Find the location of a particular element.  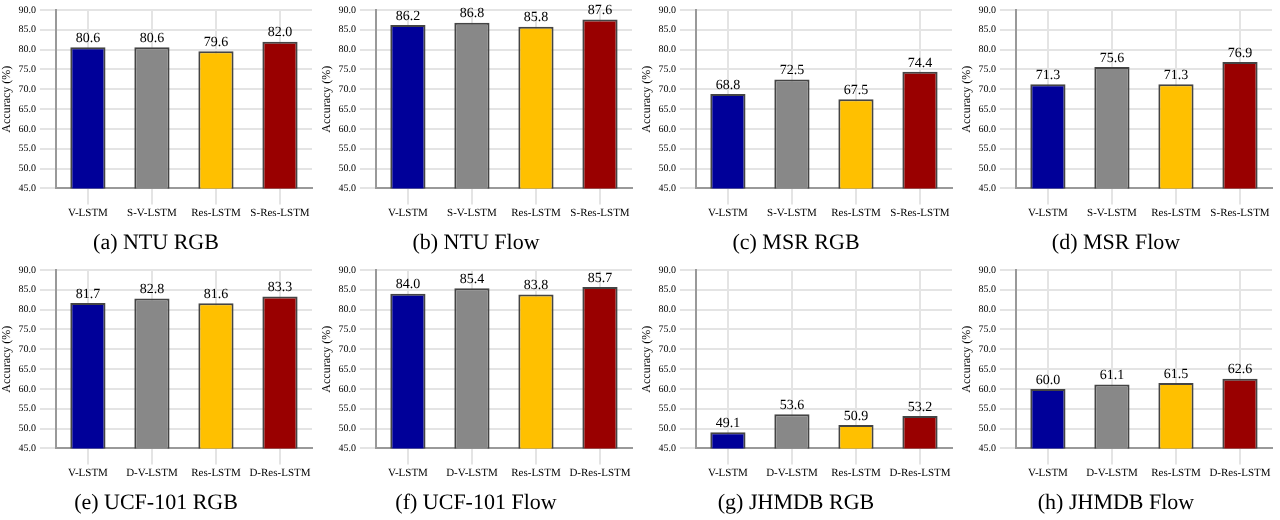

text: (c) MSR RGB is located at coordinates (796, 242).